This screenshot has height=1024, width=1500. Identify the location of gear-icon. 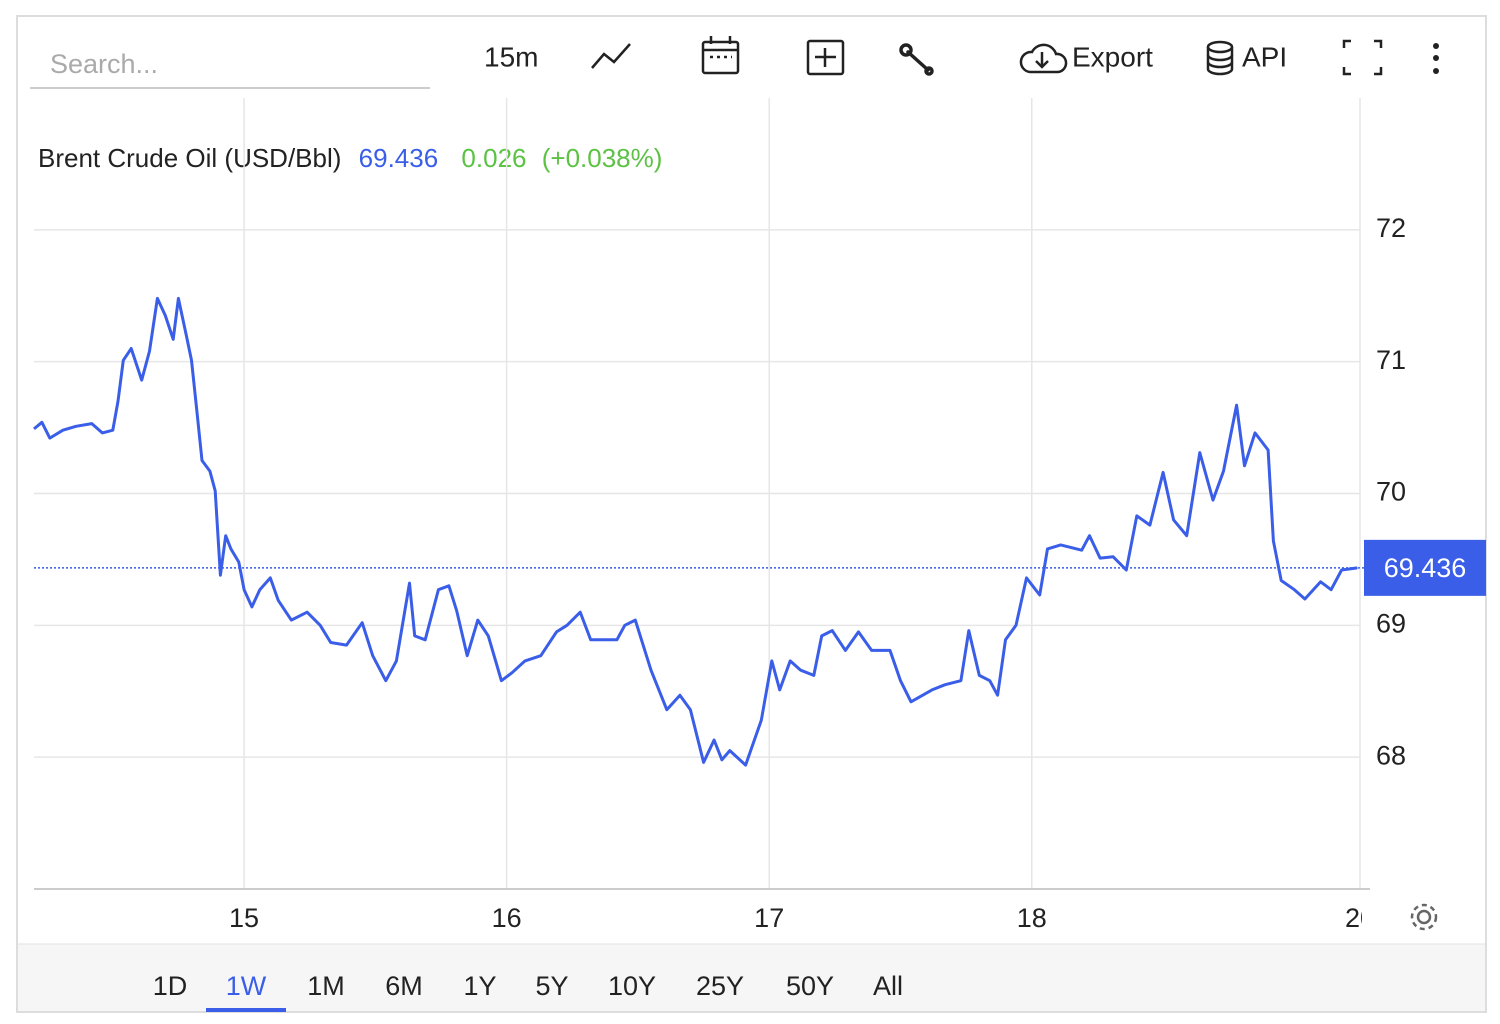
(1424, 917).